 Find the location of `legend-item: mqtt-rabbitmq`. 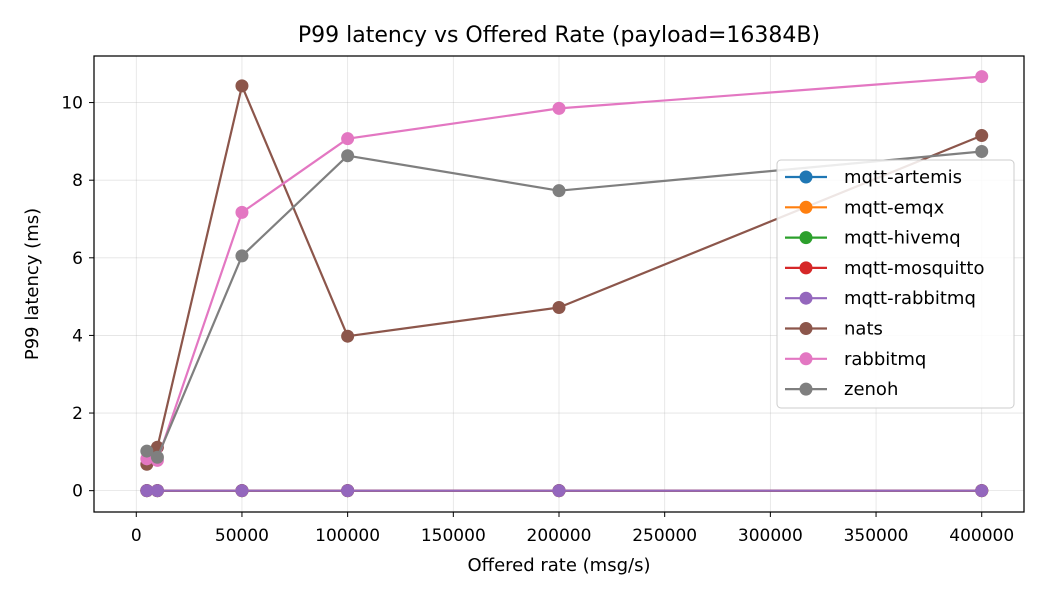

legend-item: mqtt-rabbitmq is located at coordinates (880, 298).